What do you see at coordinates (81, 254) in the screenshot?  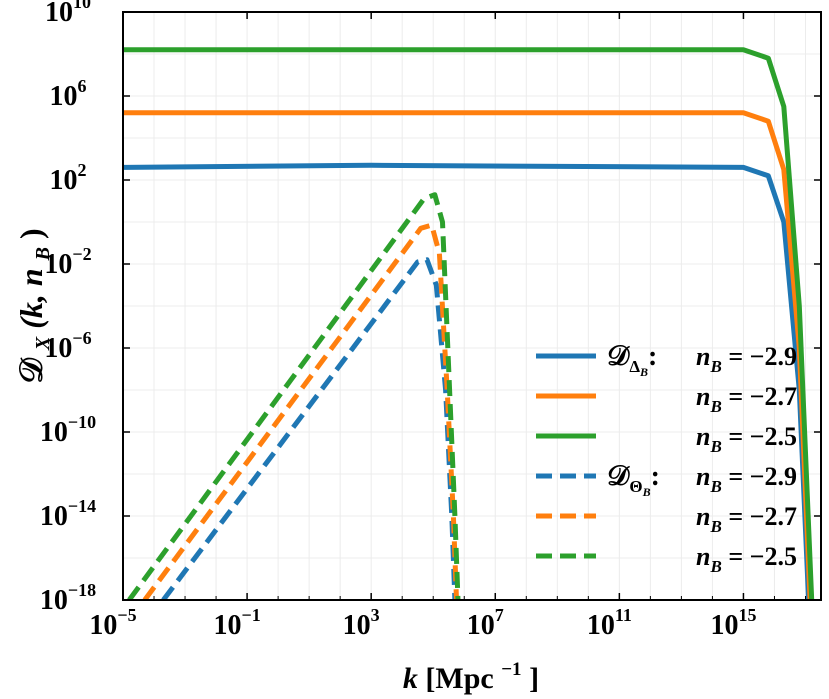 I see `y-tick-exp: −2` at bounding box center [81, 254].